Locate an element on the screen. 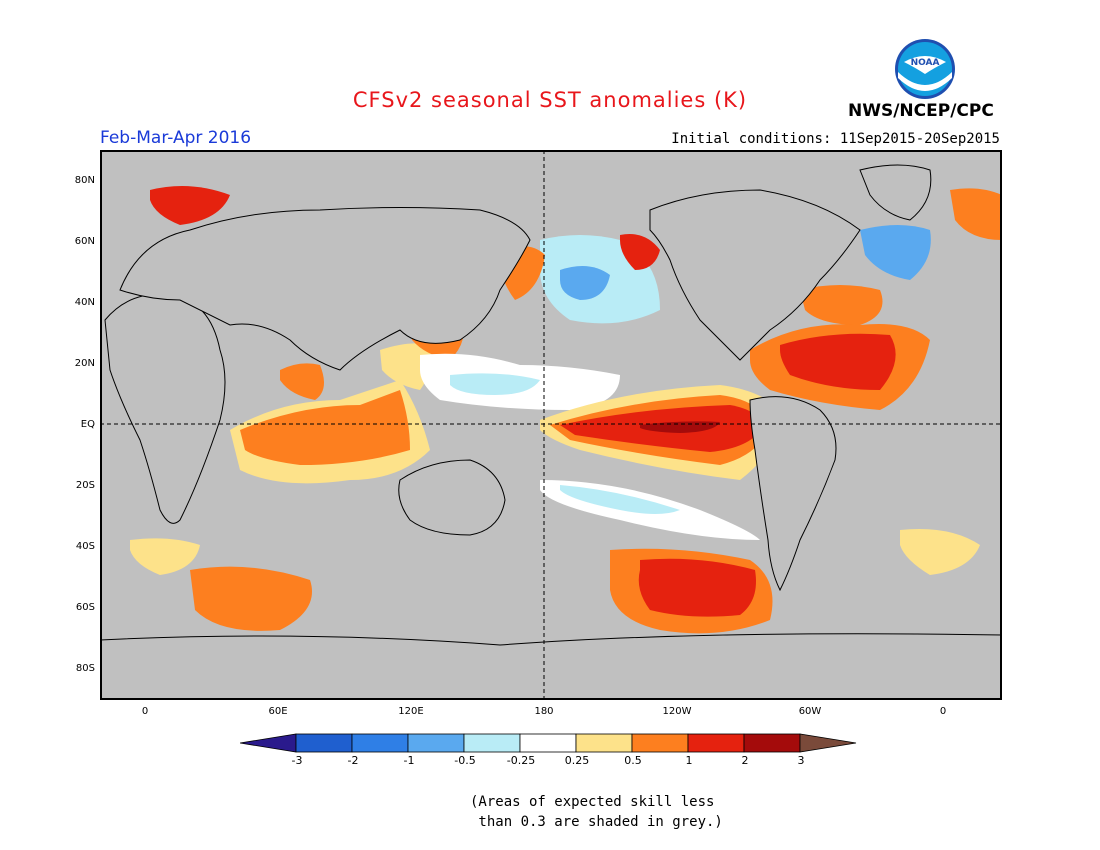  x-tick-120w: 120W is located at coordinates (677, 711).